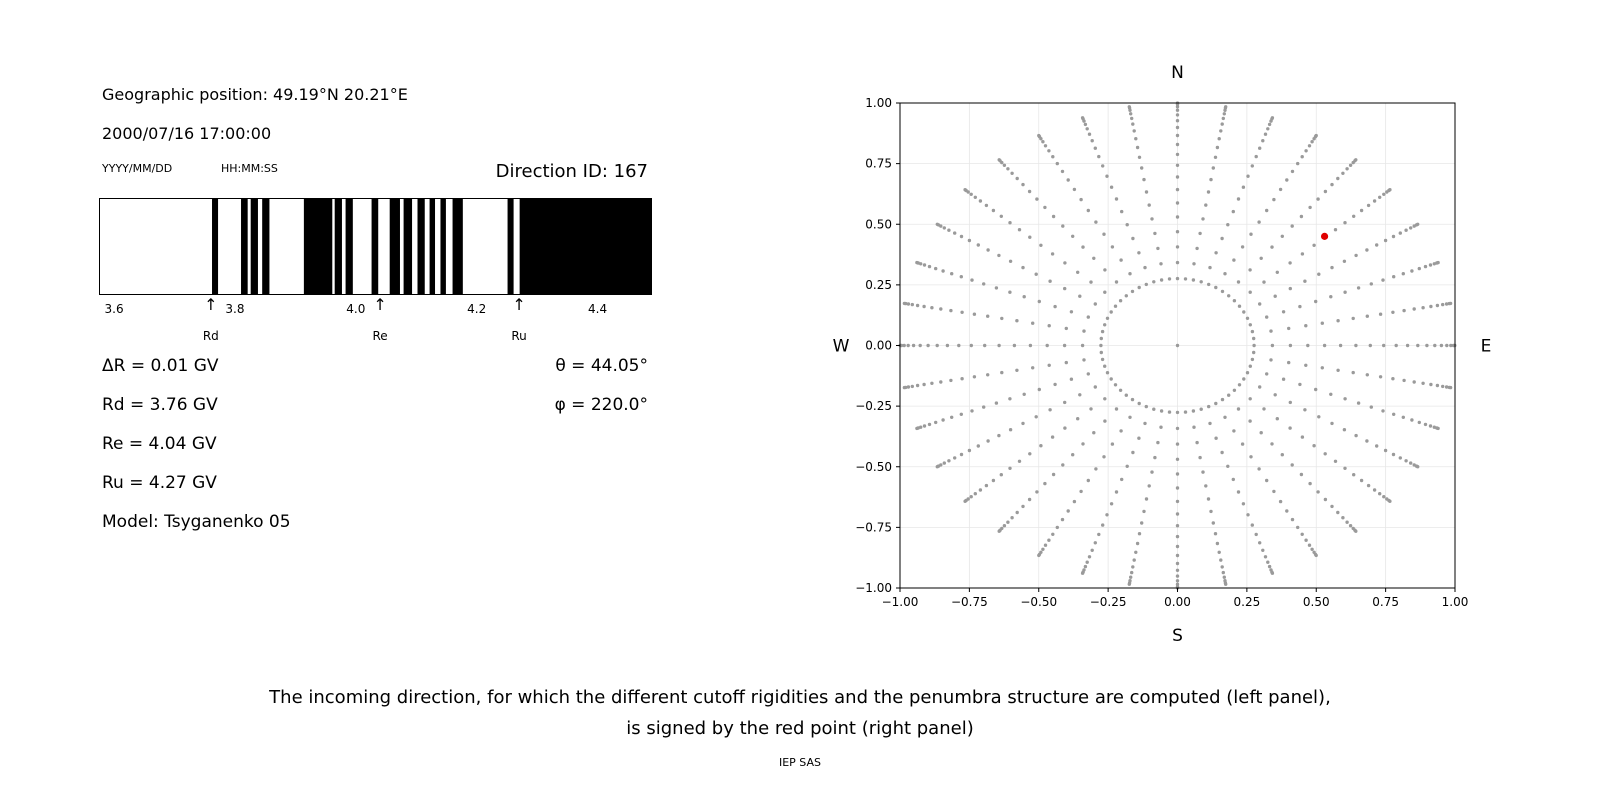 This screenshot has height=800, width=1600. What do you see at coordinates (1385, 602) in the screenshot?
I see `x-tick-label: 0.75` at bounding box center [1385, 602].